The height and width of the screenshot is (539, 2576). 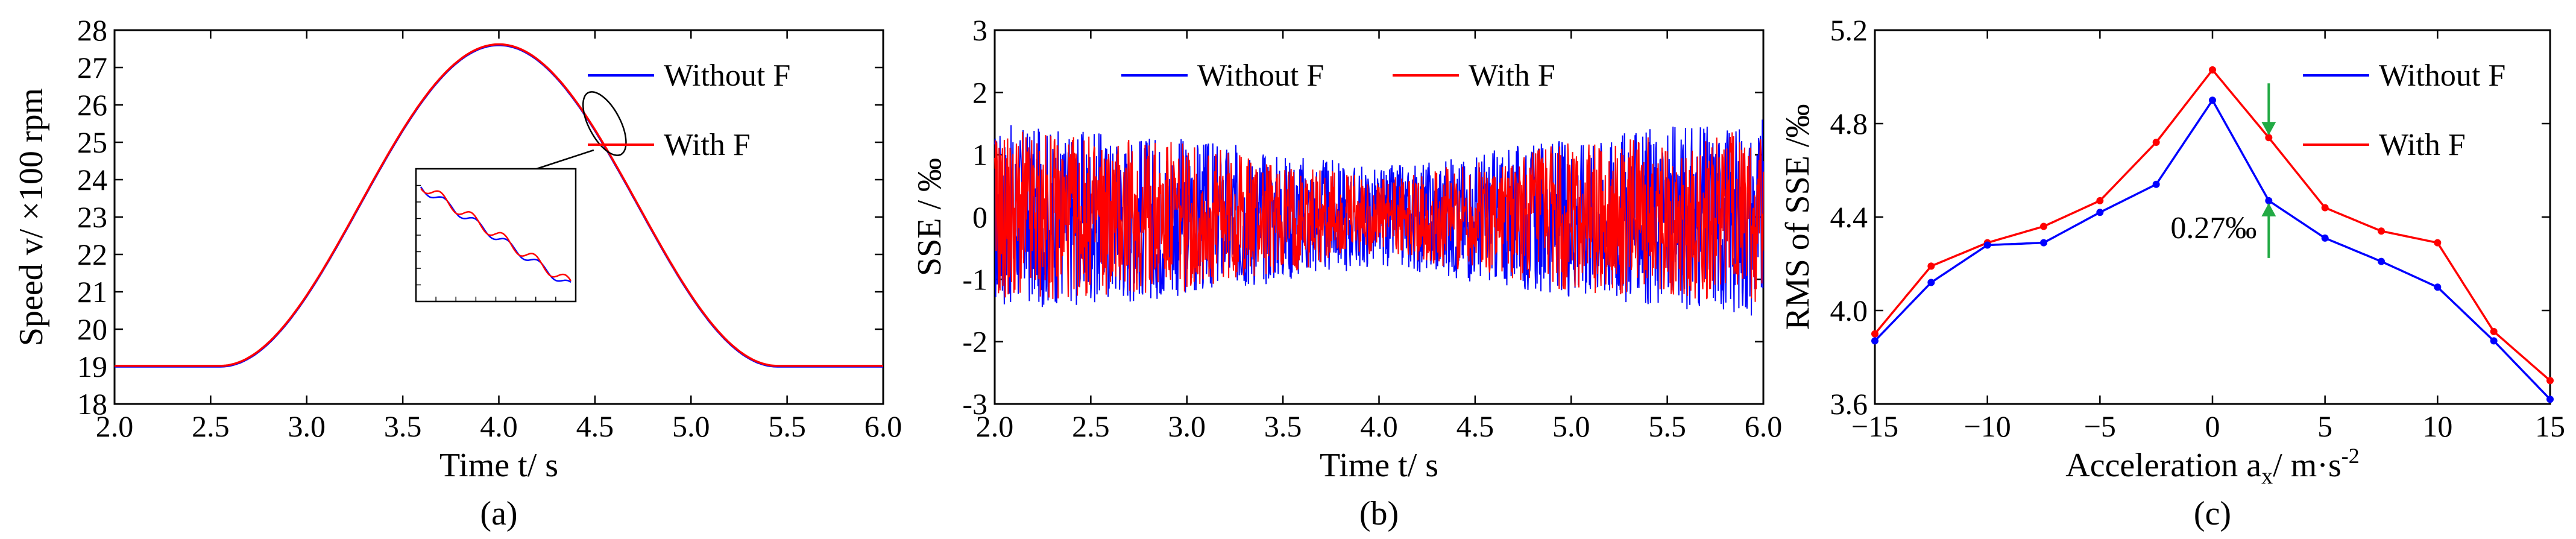 I want to click on y-tick-label: 20, so click(x=92, y=329).